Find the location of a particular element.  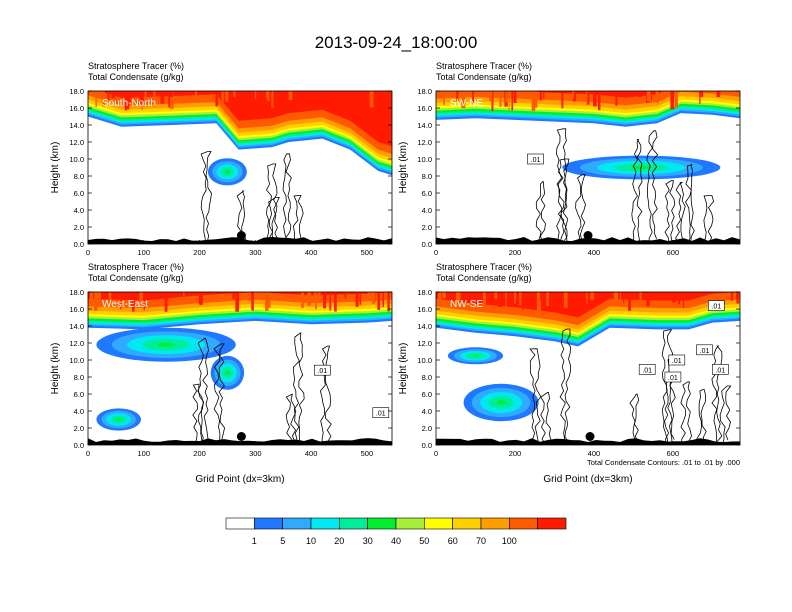

plot-area: .01 .01 .01 .01 .01 .01 is located at coordinates (588, 368).